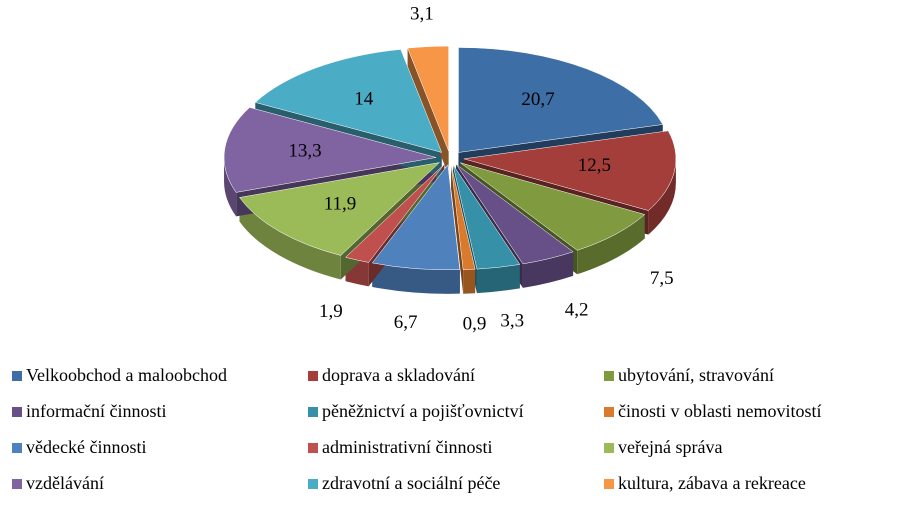 The width and height of the screenshot is (897, 509). Describe the element at coordinates (422, 14) in the screenshot. I see `data-label: 3,1` at that location.